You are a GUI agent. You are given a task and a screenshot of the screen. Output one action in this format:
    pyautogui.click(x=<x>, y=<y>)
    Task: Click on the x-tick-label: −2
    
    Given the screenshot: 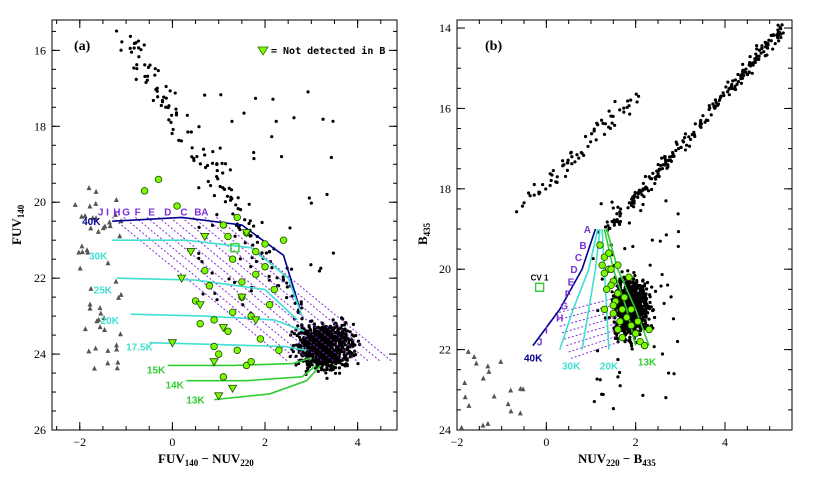 What is the action you would take?
    pyautogui.click(x=457, y=442)
    